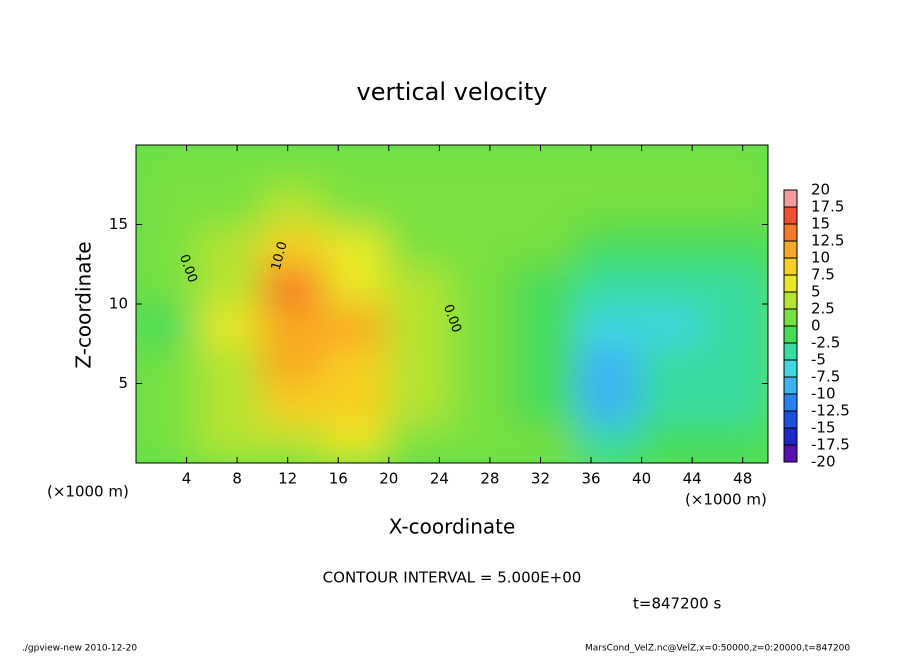 The image size is (904, 658). I want to click on colorbar-label: 15, so click(820, 224).